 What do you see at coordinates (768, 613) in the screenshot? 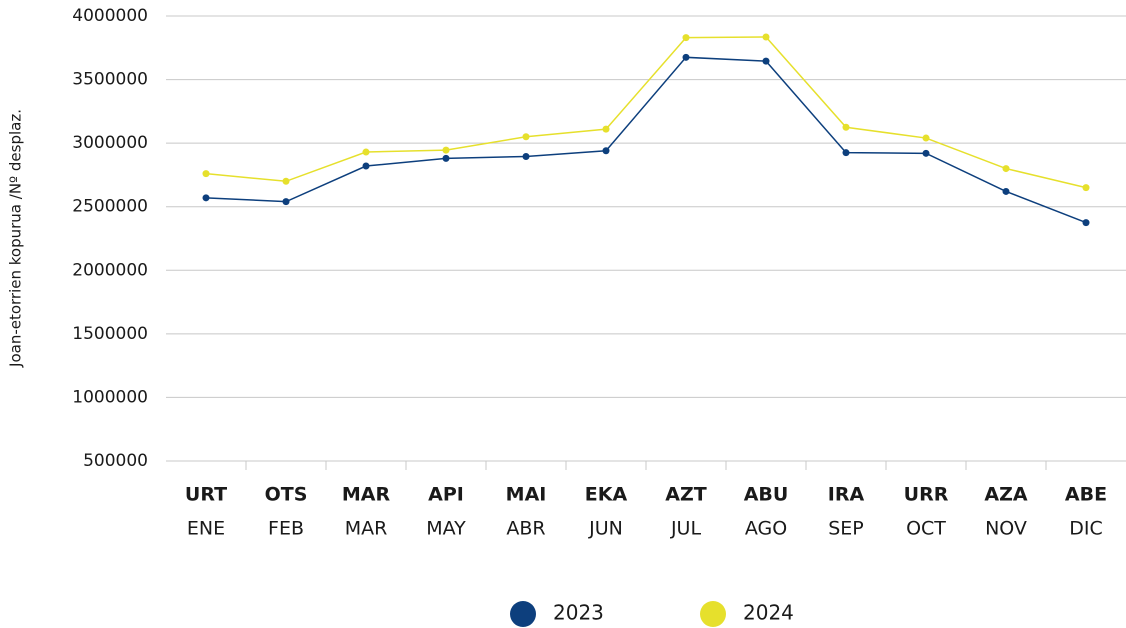
I see `legend-label: 2024` at bounding box center [768, 613].